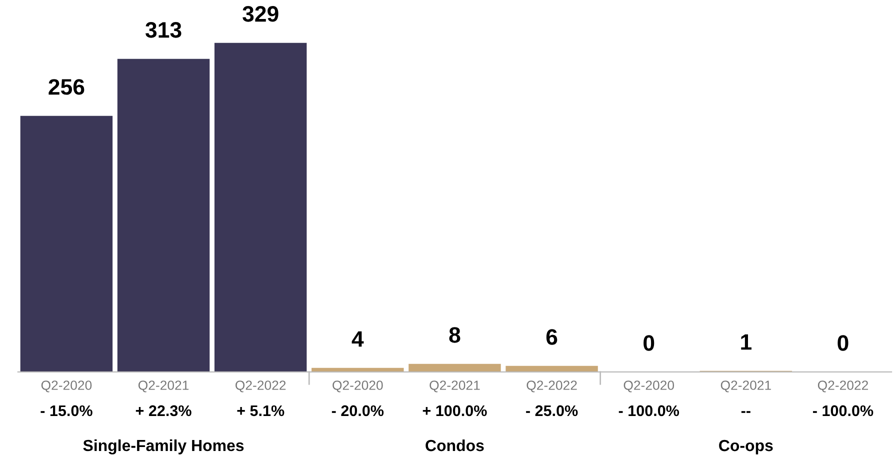 Image resolution: width=896 pixels, height=462 pixels. Describe the element at coordinates (260, 410) in the screenshot. I see `text: + 5.1%` at that location.